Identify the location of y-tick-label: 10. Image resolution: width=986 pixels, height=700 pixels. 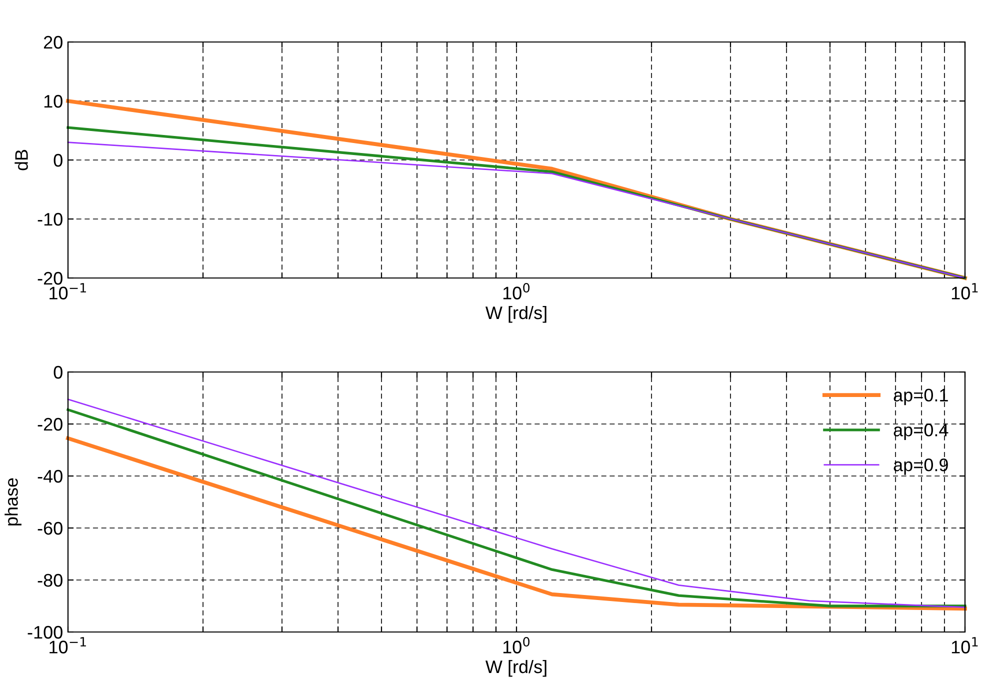
(53, 101).